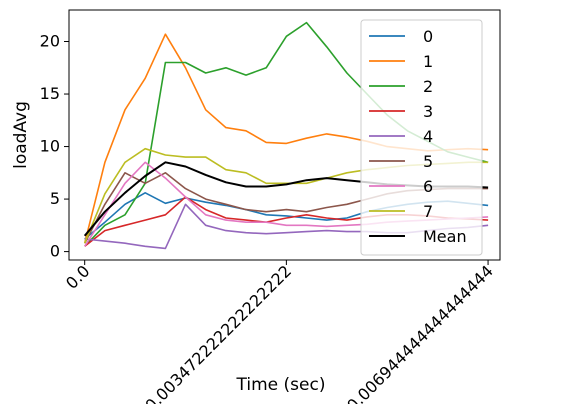 This screenshot has width=581, height=404. I want to click on legend-label-5: 5, so click(428, 161).